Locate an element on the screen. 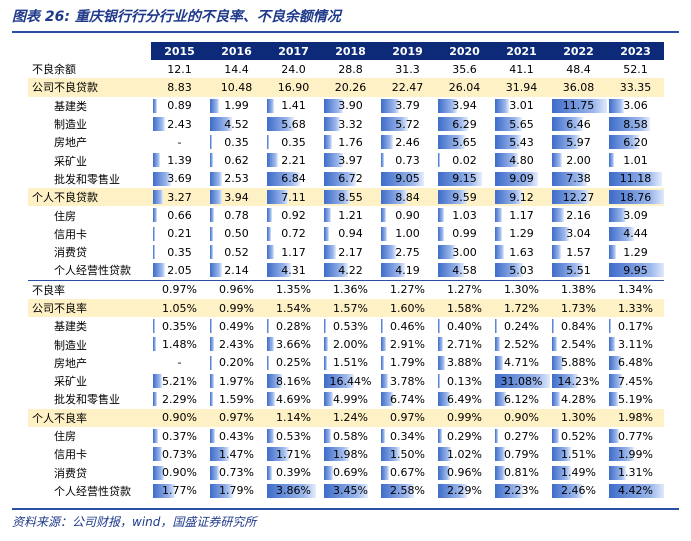  cell-value: 1.63 is located at coordinates (521, 252).